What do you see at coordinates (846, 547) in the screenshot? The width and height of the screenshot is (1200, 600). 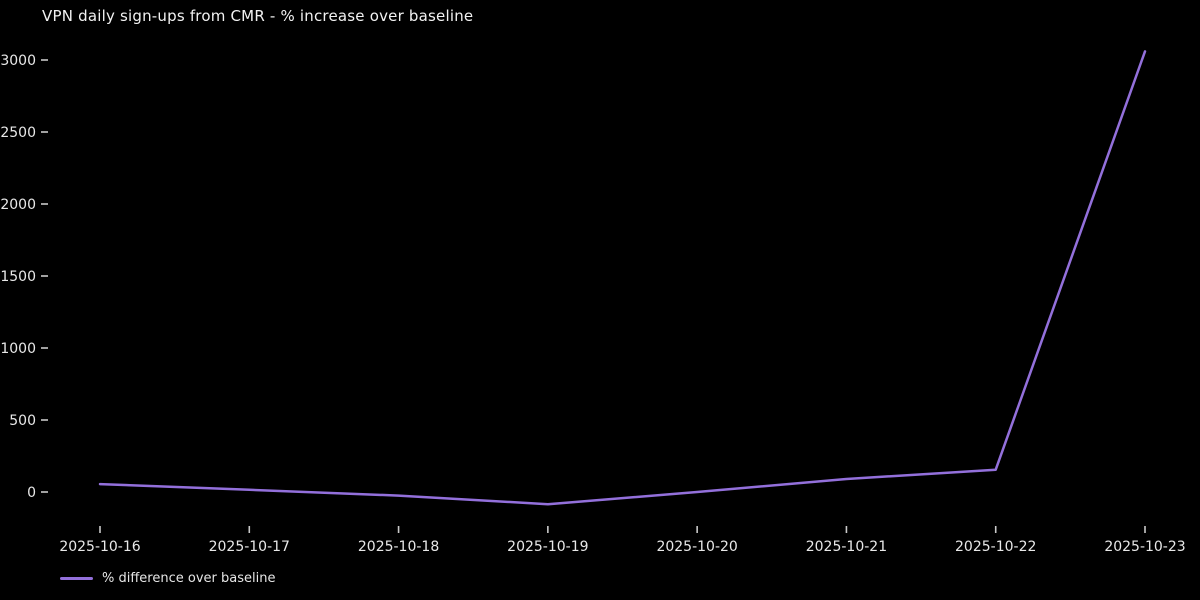 I see `x-tick-label: 2025-10-21` at bounding box center [846, 547].